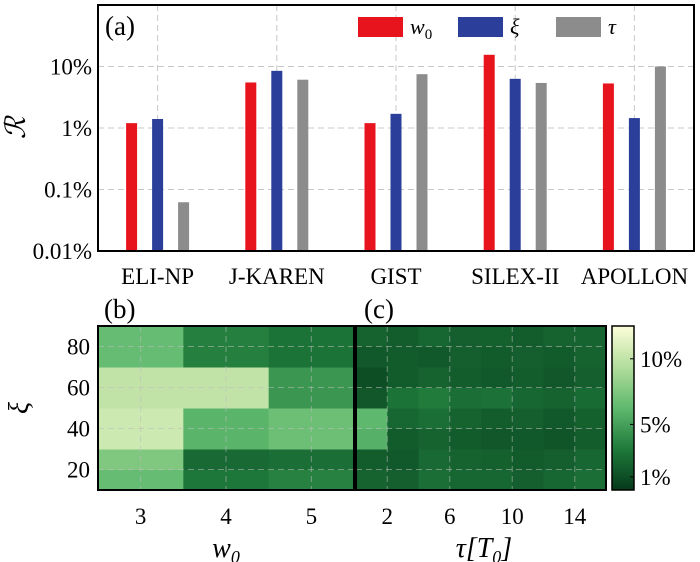 Image resolution: width=700 pixels, height=562 pixels. What do you see at coordinates (515, 26) in the screenshot?
I see `legend-label: ξ` at bounding box center [515, 26].